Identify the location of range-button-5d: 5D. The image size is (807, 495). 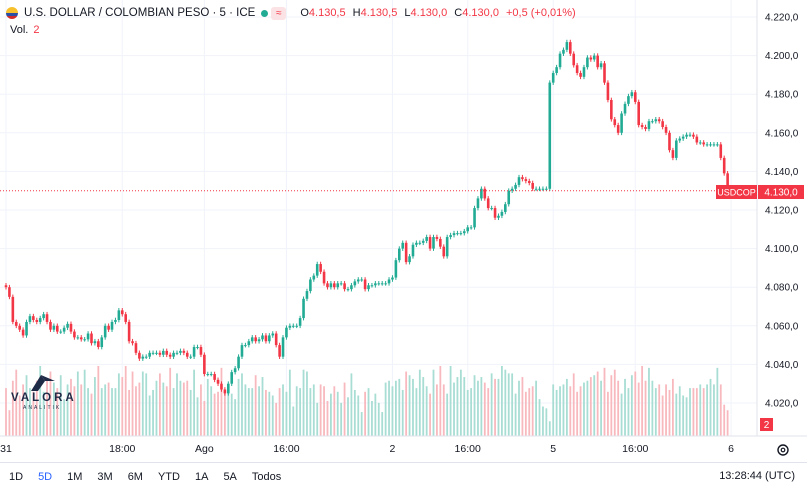
(45, 477).